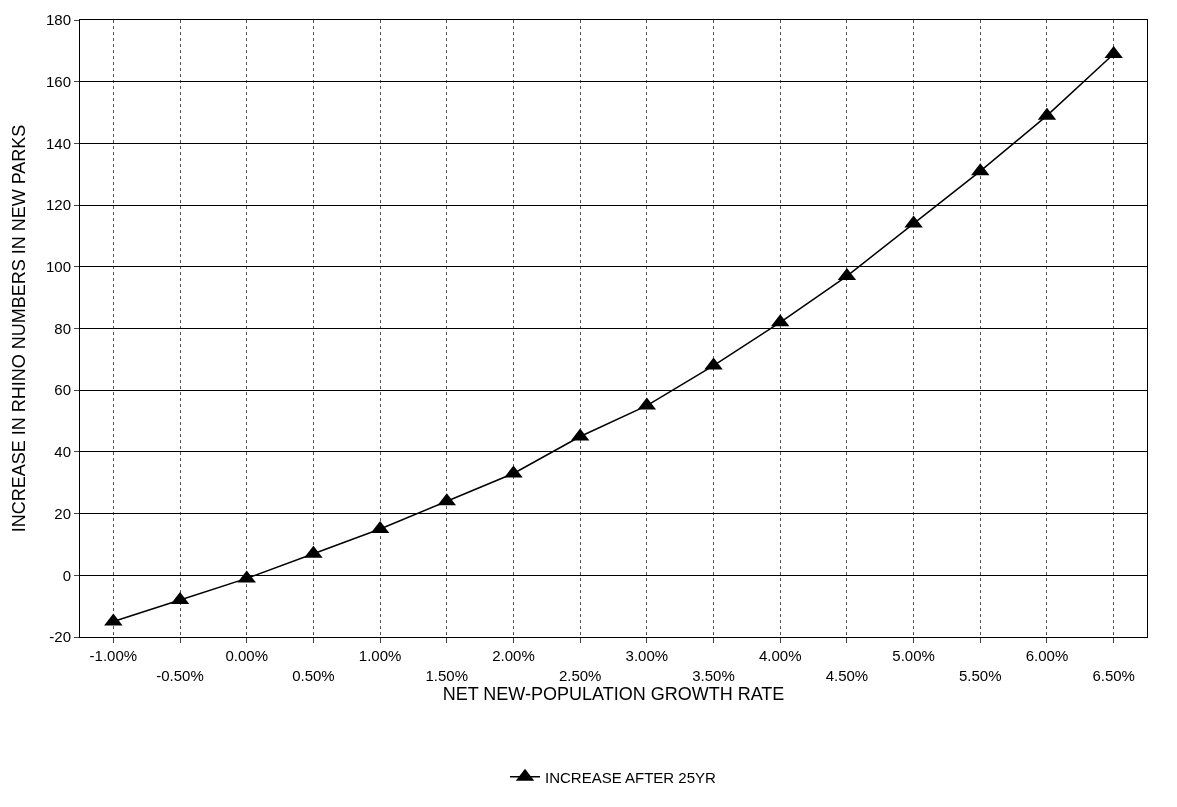 The width and height of the screenshot is (1177, 807). I want to click on x-tick-label: 4.50%, so click(847, 675).